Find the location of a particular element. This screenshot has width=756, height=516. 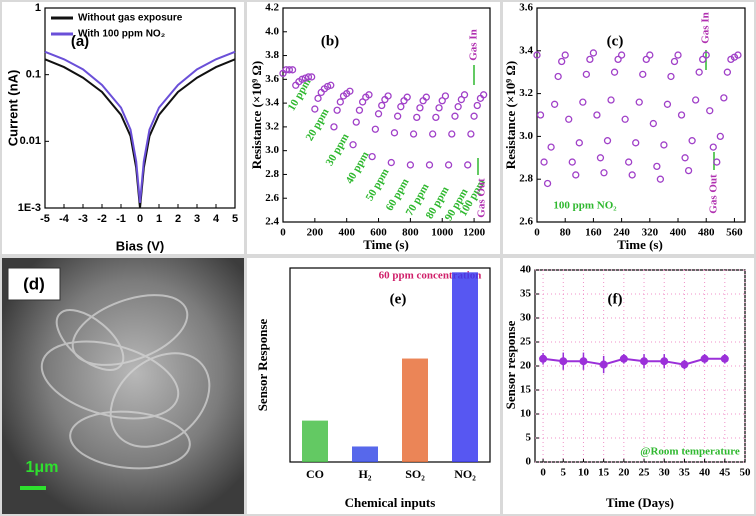

panel-label: (b) is located at coordinates (330, 41).